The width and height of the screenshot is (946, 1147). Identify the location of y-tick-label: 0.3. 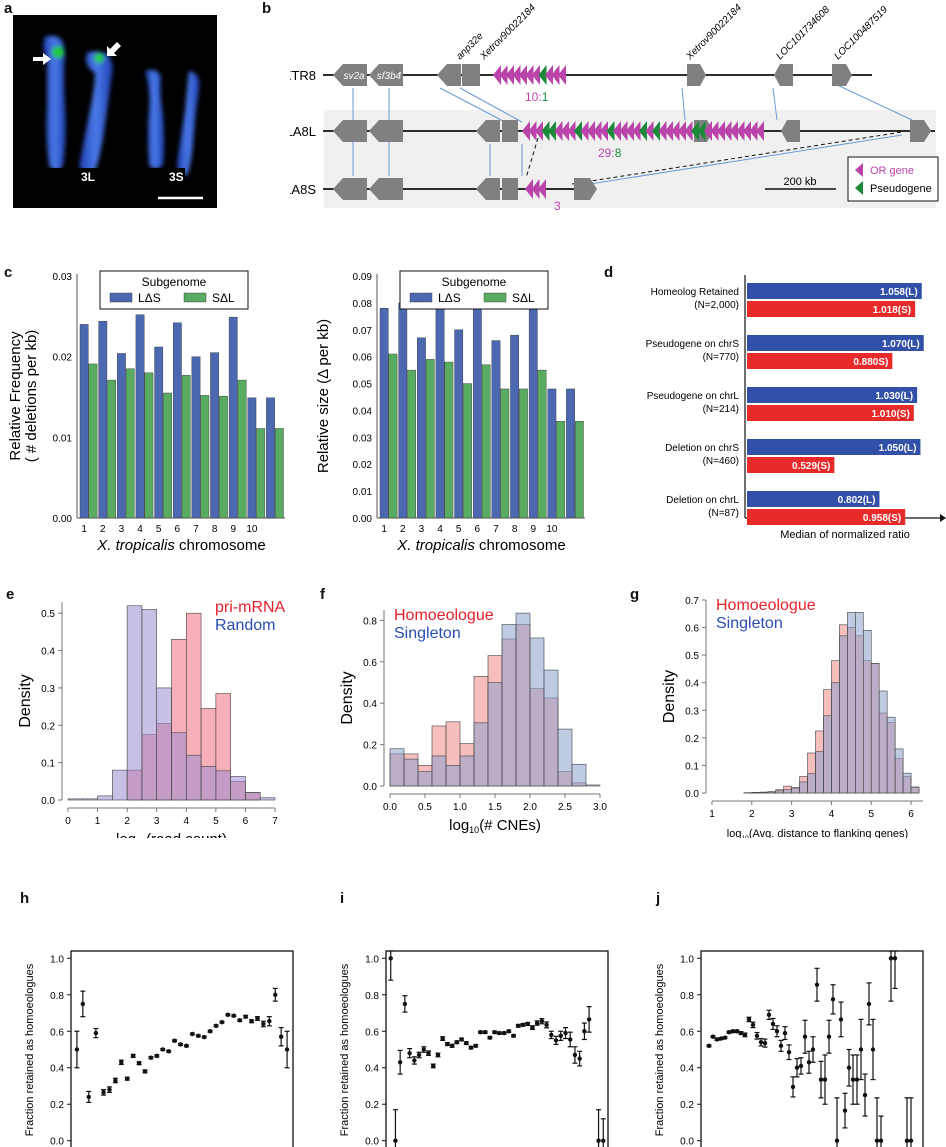
(692, 711).